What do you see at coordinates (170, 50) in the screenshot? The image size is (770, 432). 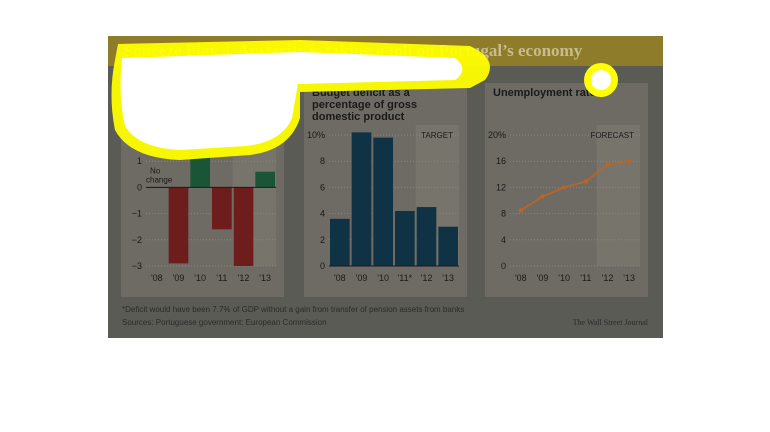 I see `figure-title: Squeeze Play` at bounding box center [170, 50].